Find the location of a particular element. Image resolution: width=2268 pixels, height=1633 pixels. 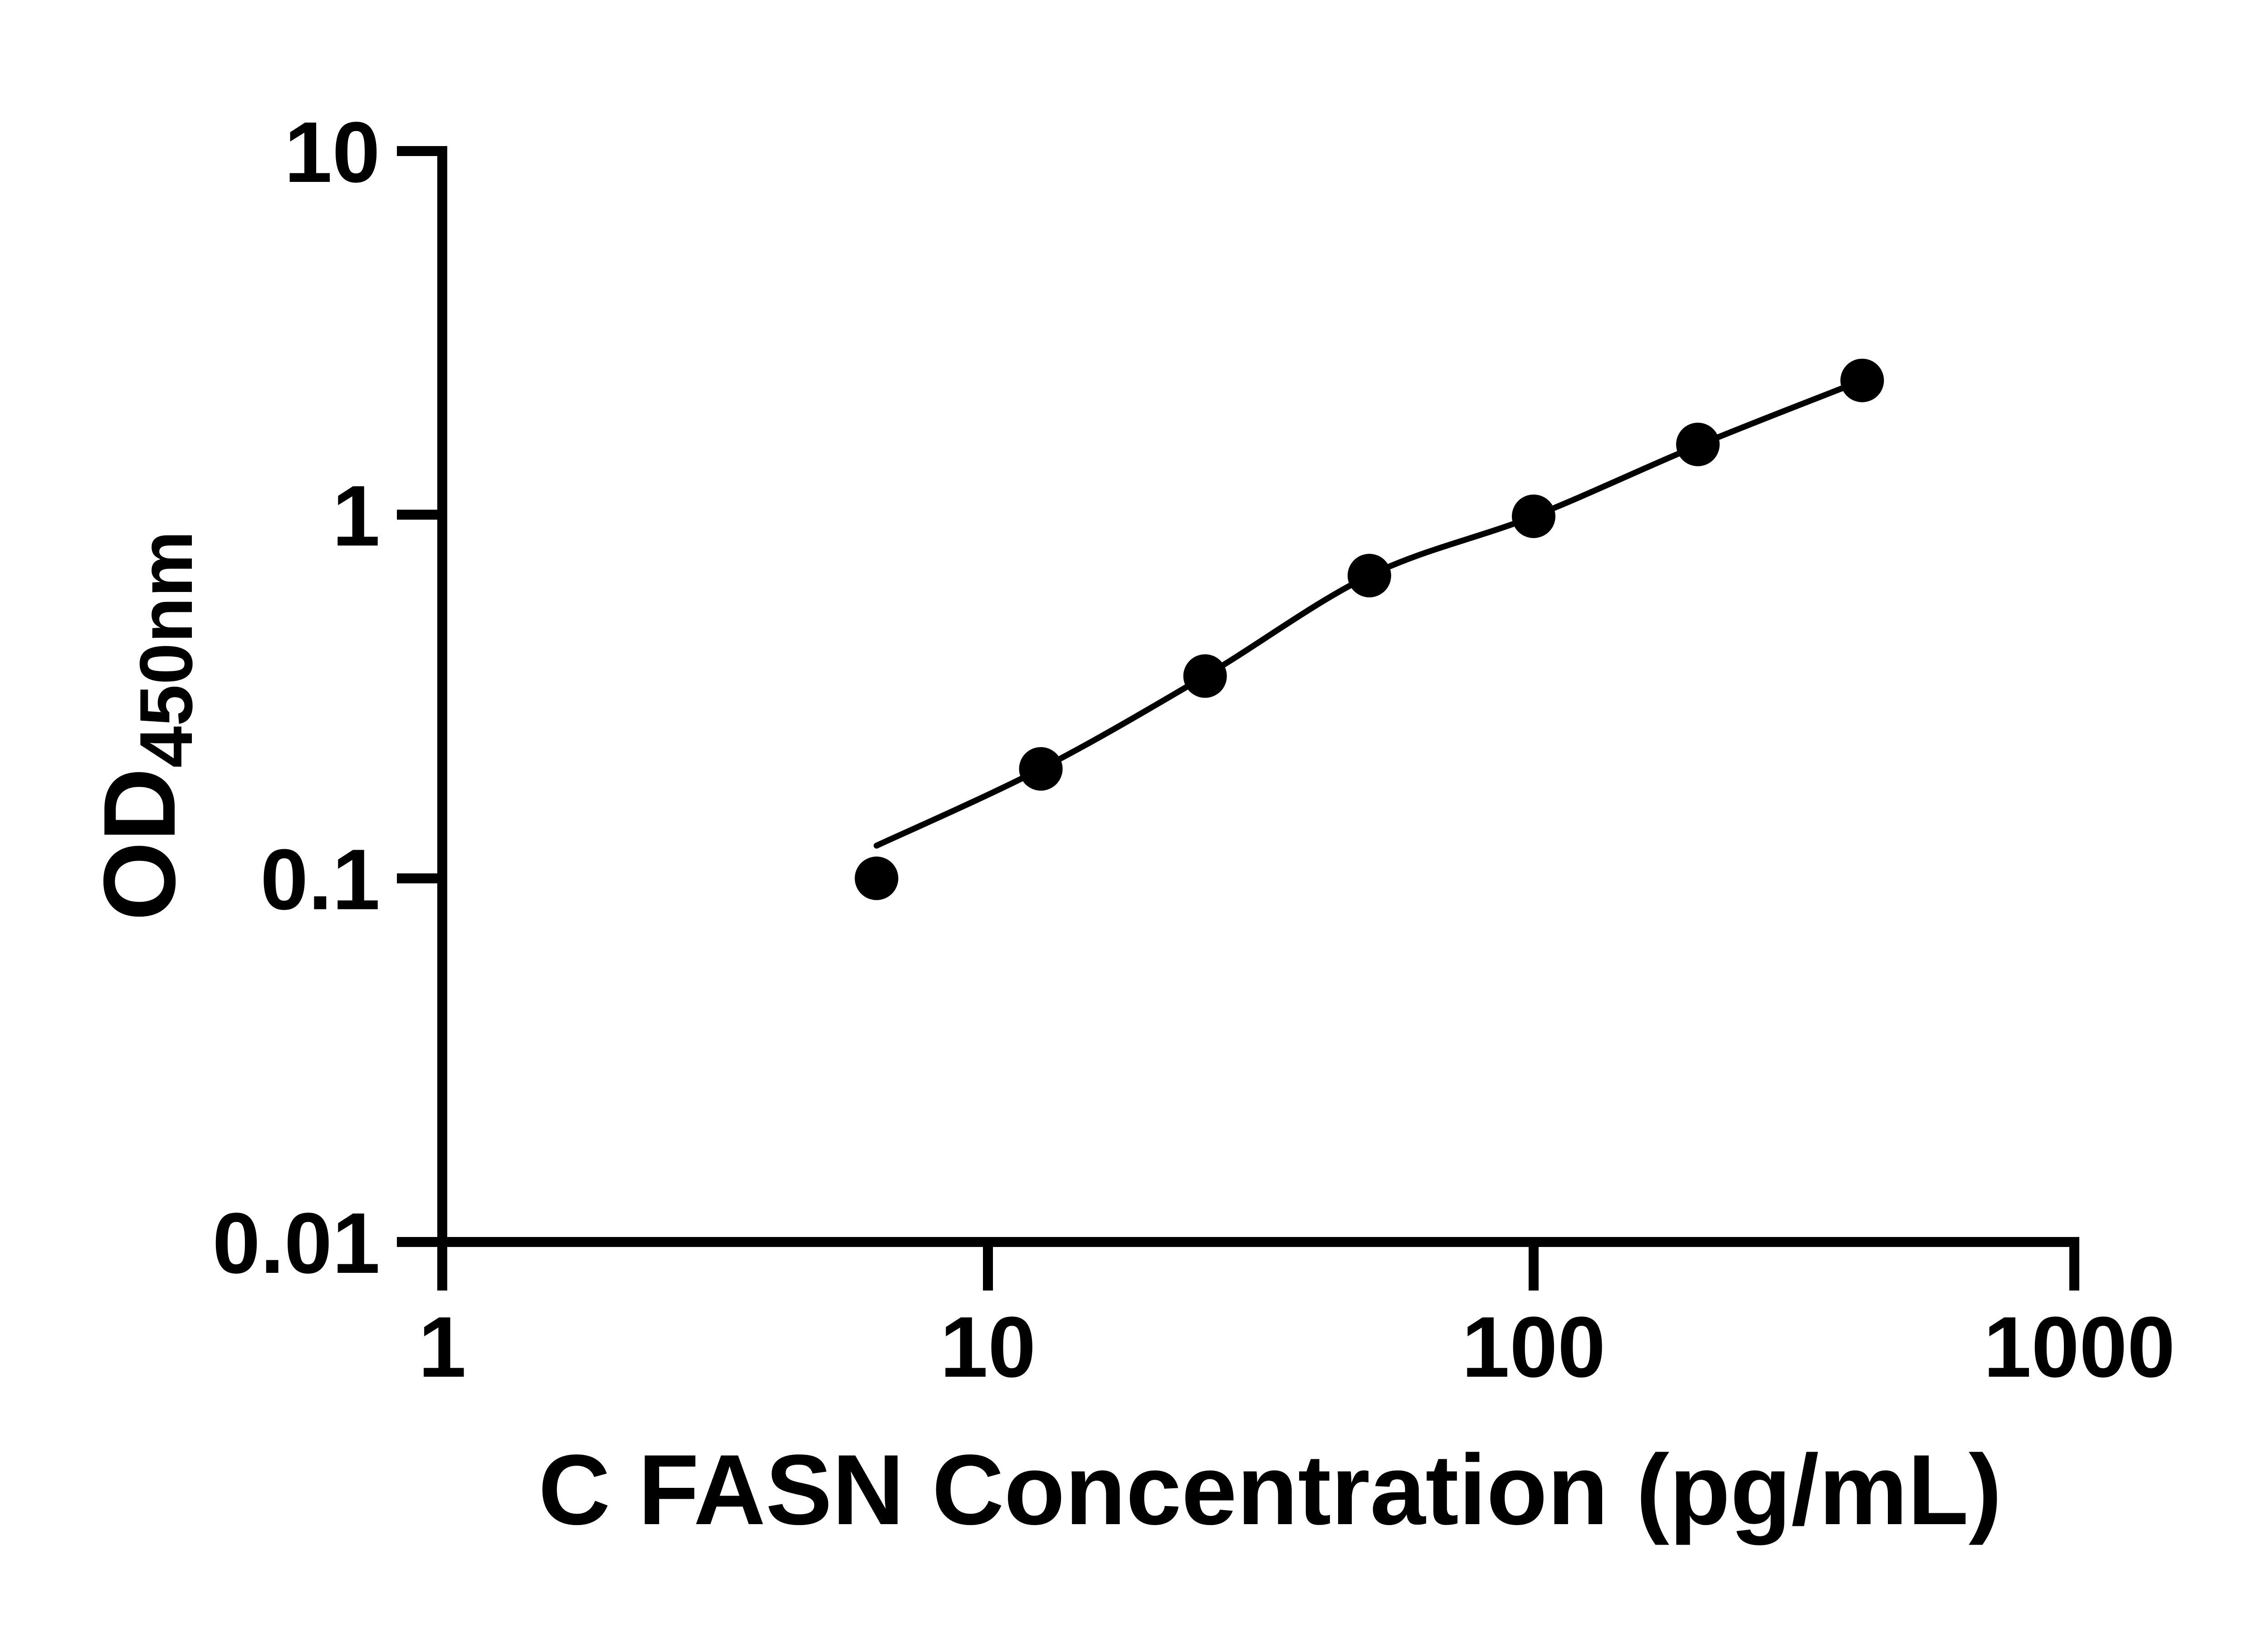

y-axis-title-subscript: 450nm is located at coordinates (166, 649).